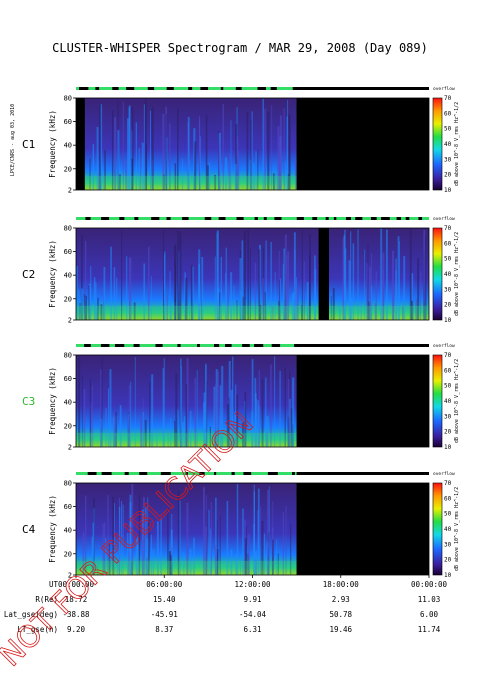 The height and width of the screenshot is (678, 479). Describe the element at coordinates (448, 575) in the screenshot. I see `colorbar-tick-label: 10` at that location.